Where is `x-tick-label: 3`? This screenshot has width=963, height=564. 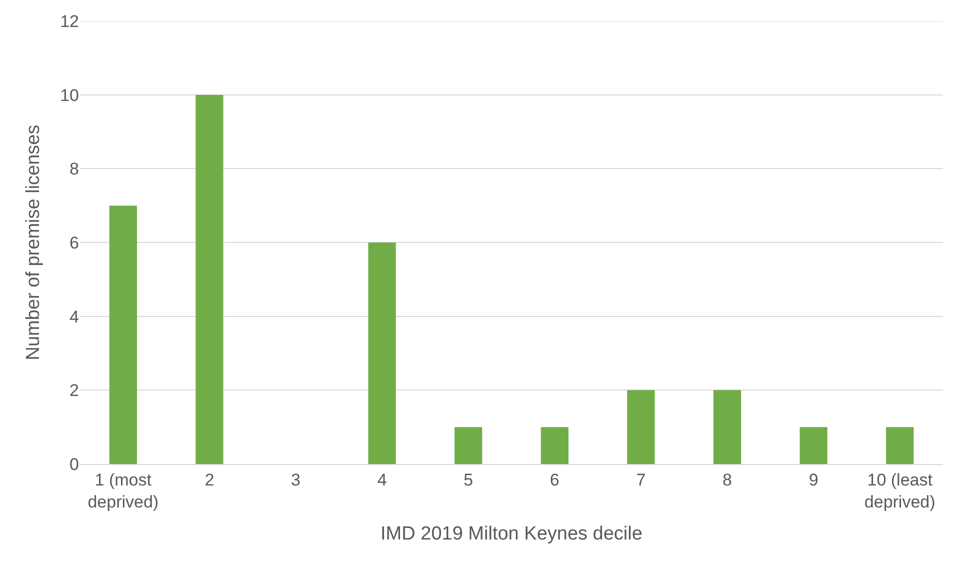 x-tick-label: 3 is located at coordinates (295, 480).